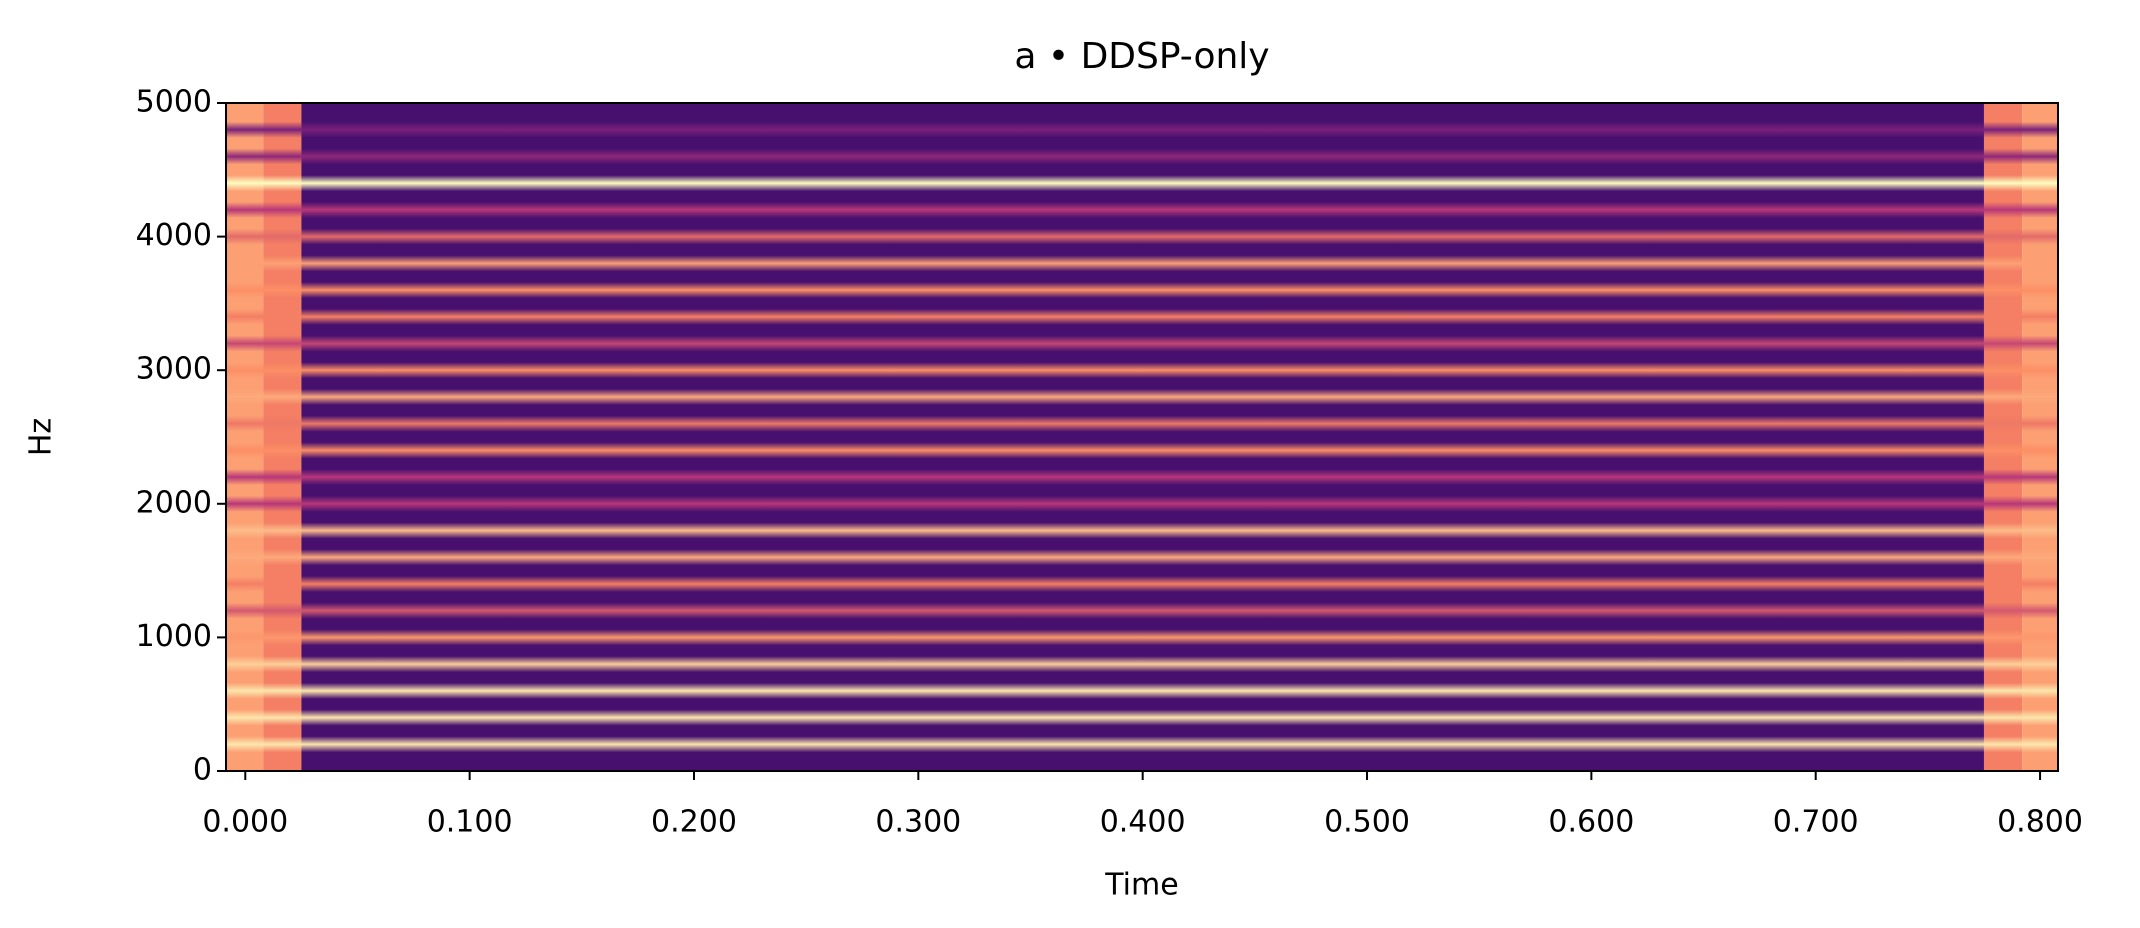 This screenshot has height=928, width=2140. I want to click on y-tick-label: 5000, so click(174, 102).